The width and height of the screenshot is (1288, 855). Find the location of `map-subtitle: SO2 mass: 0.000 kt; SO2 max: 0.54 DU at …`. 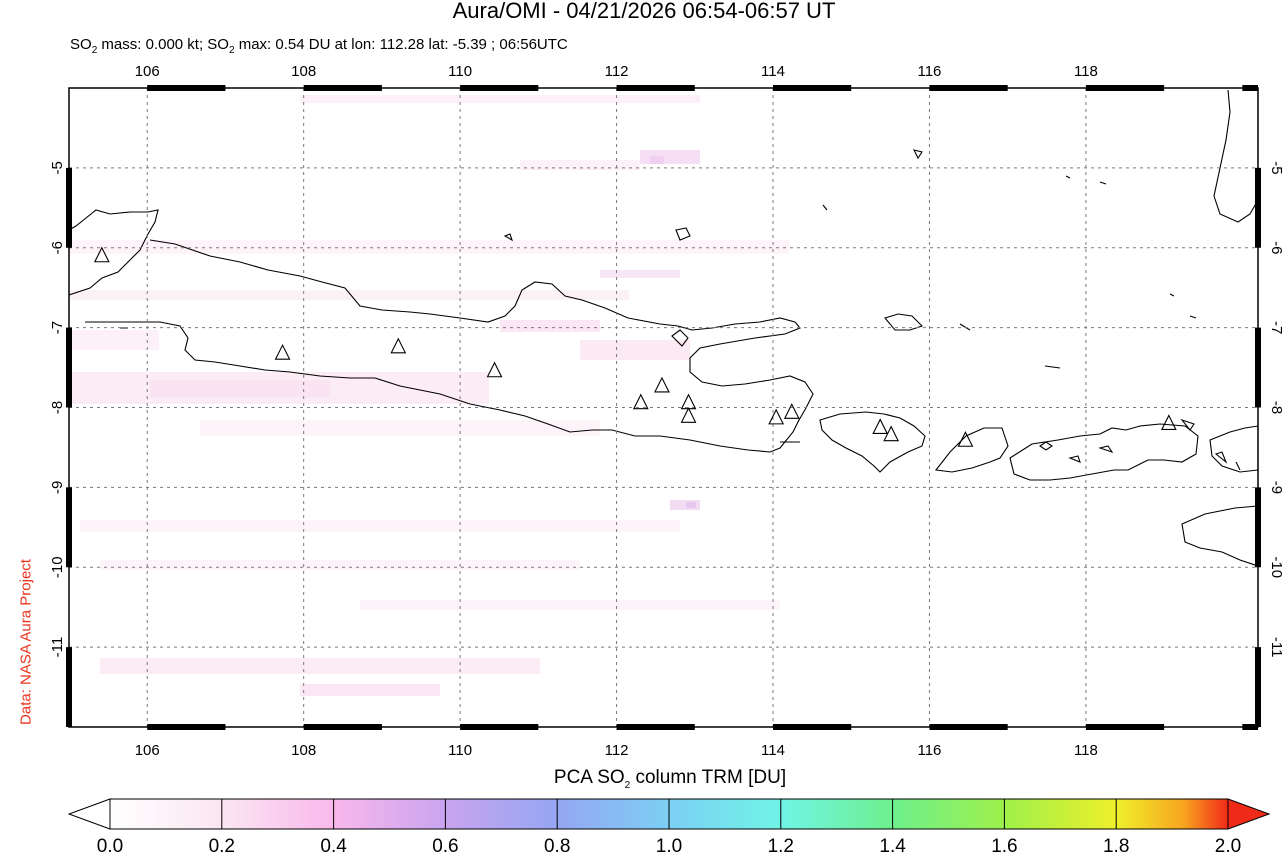

map-subtitle: SO2 mass: 0.000 kt; SO2 max: 0.54 DU at … is located at coordinates (319, 46).